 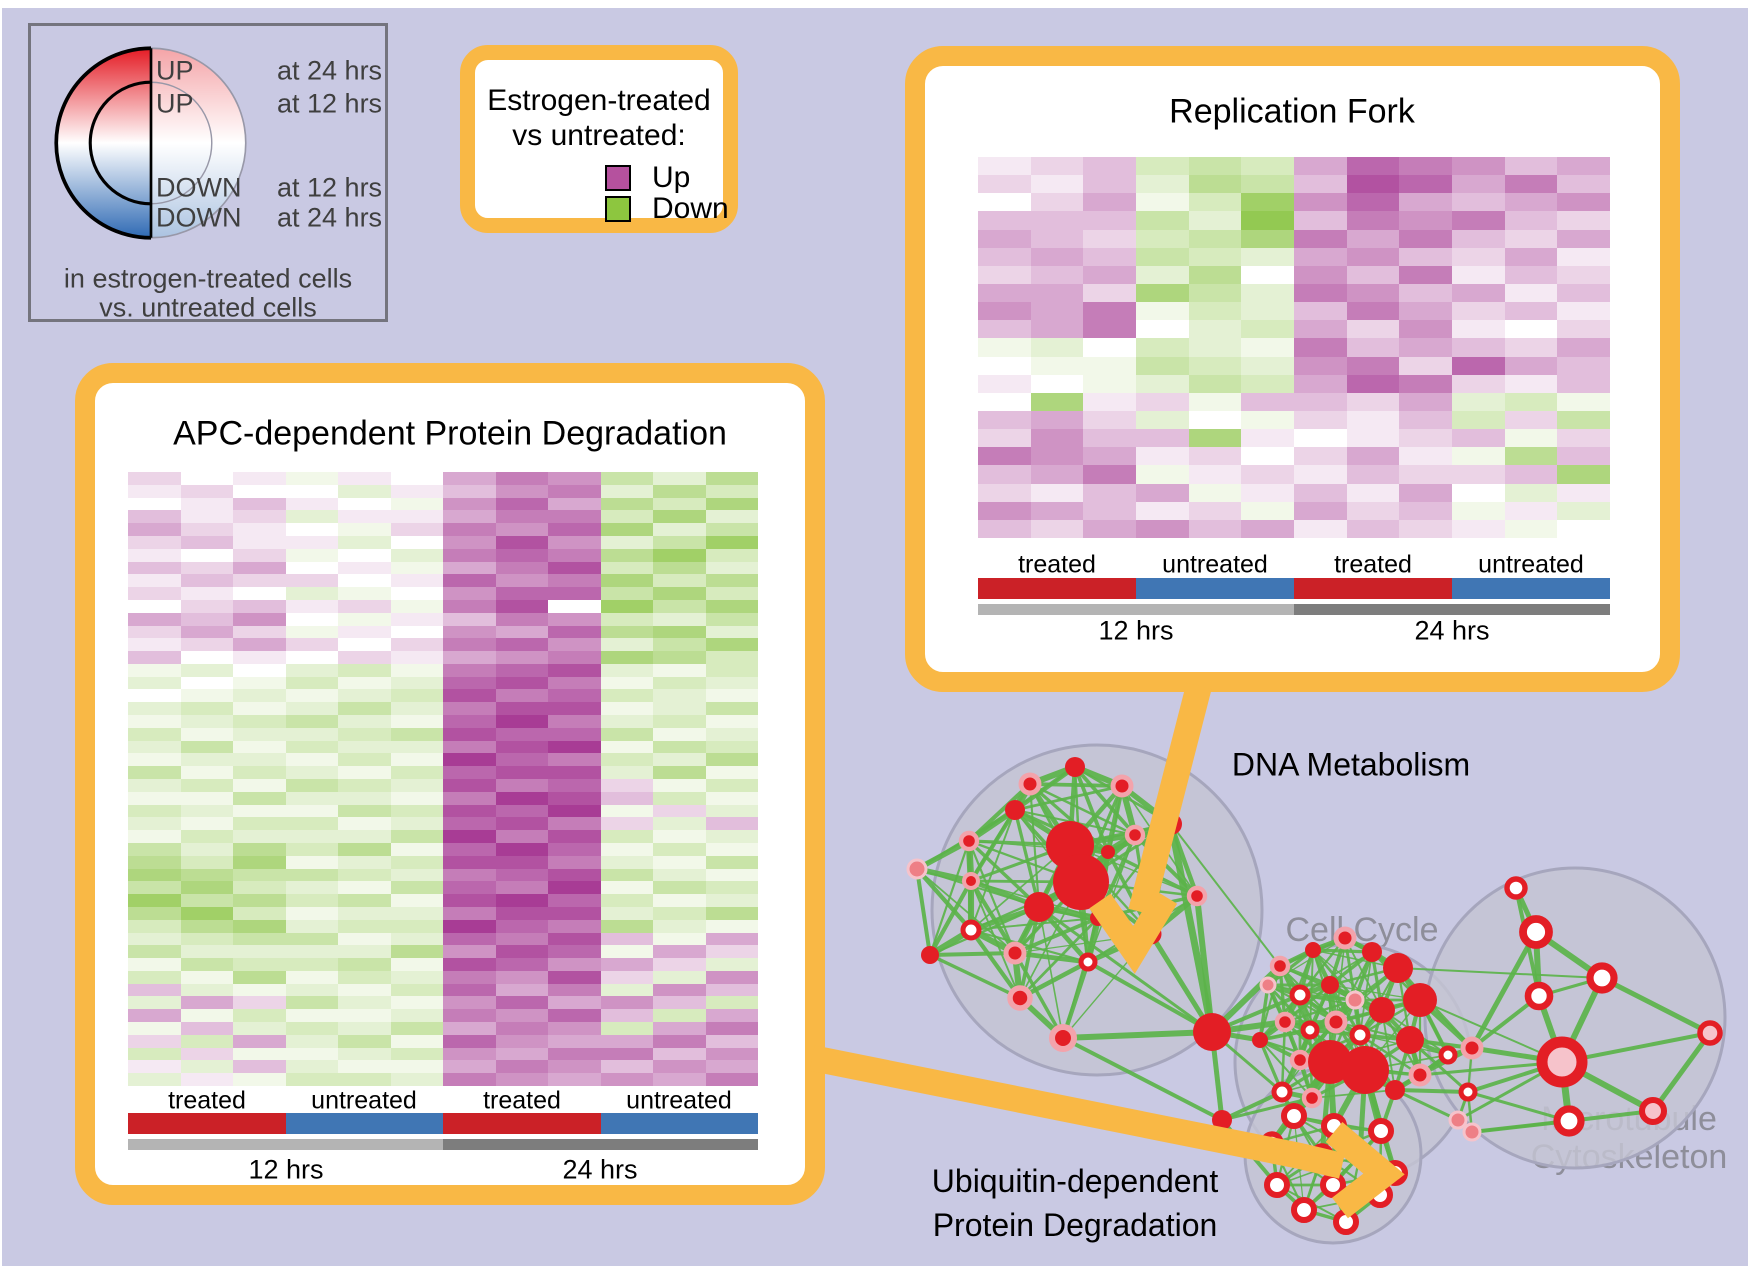 I want to click on rf-24hrs-label: 24 hrs, so click(x=1452, y=630).